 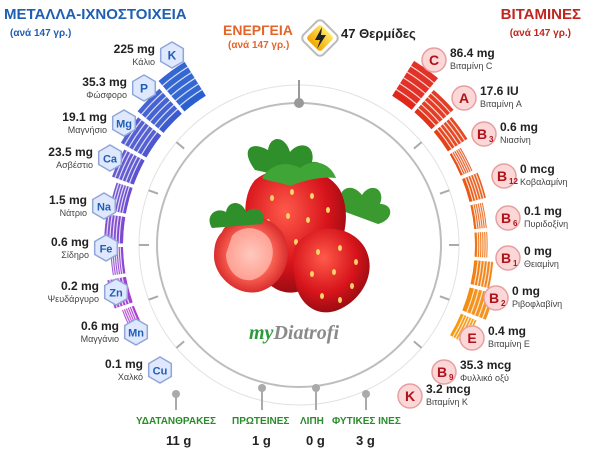 What do you see at coordinates (259, 45) in the screenshot?
I see `energy-subtitle: (ανά 147 γρ.)` at bounding box center [259, 45].